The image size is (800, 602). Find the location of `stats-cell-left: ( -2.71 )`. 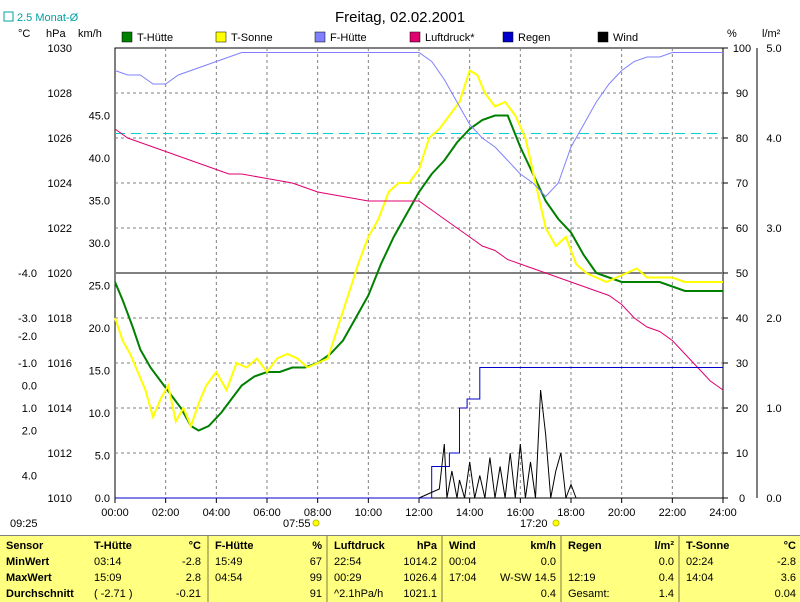

stats-cell-left: ( -2.71 ) is located at coordinates (113, 594).